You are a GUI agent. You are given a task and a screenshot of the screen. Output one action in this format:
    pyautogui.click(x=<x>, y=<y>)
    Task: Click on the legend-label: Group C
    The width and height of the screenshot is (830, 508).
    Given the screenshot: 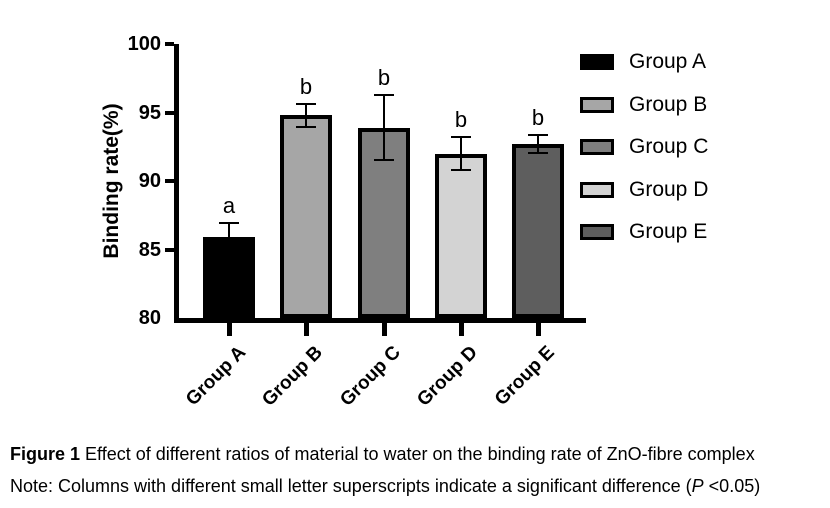 What is the action you would take?
    pyautogui.click(x=669, y=146)
    